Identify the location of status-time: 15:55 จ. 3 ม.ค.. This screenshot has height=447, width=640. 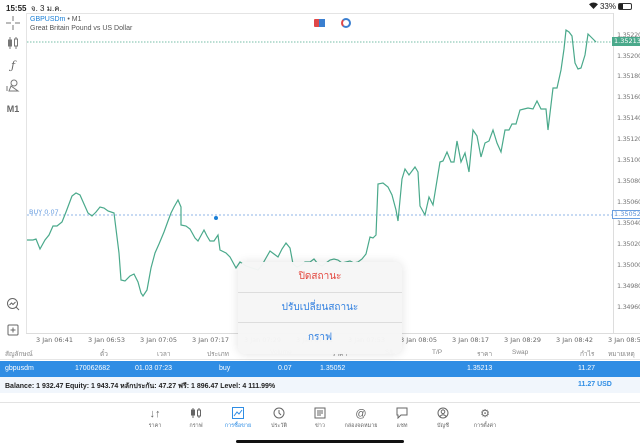
(34, 8).